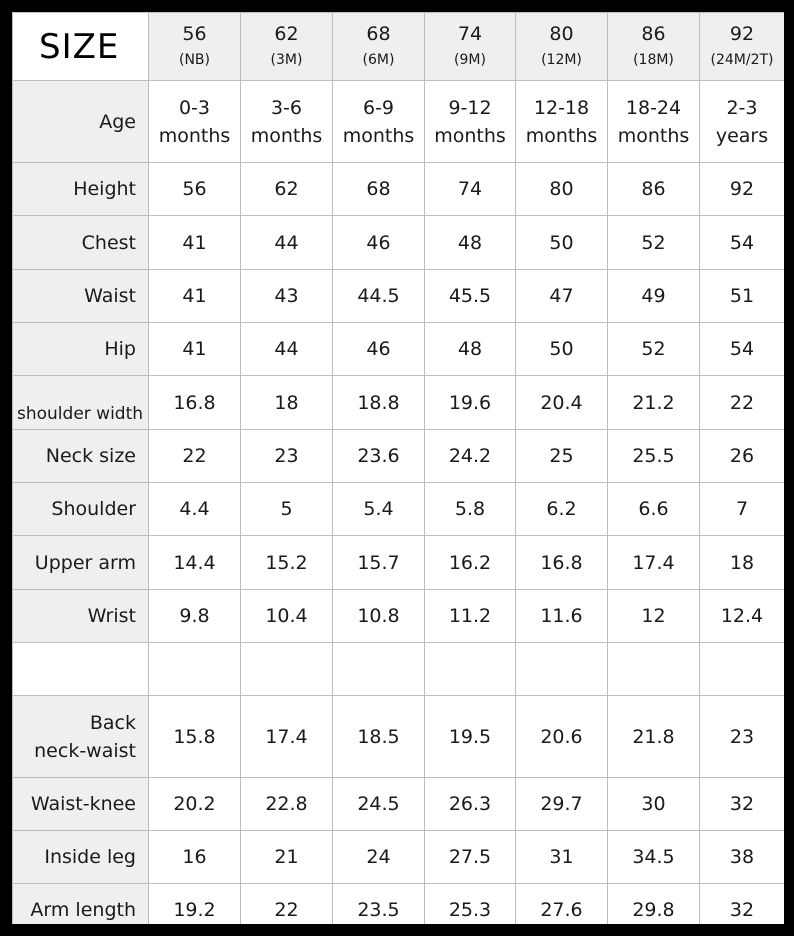 The width and height of the screenshot is (794, 936). Describe the element at coordinates (80, 669) in the screenshot. I see `row-label` at that location.